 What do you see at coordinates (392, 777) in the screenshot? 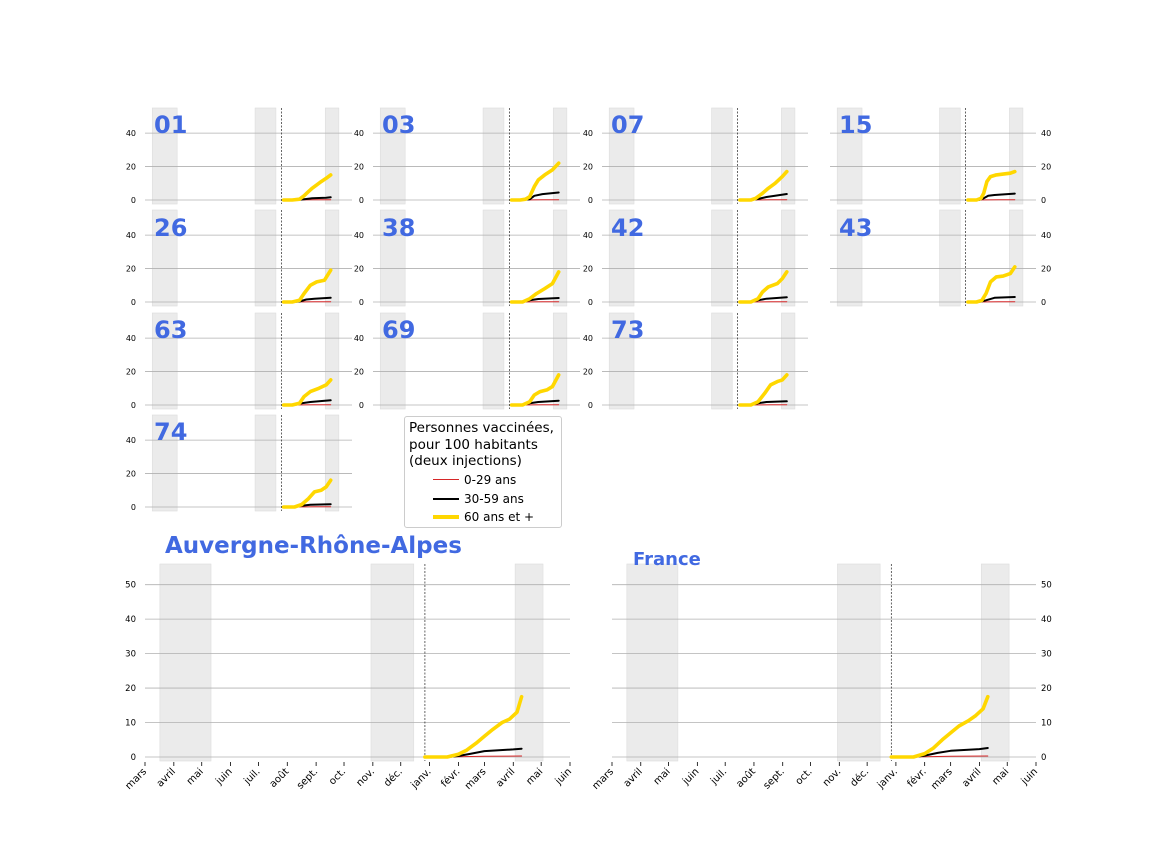
I see `x-tick-label: déc.` at bounding box center [392, 777].